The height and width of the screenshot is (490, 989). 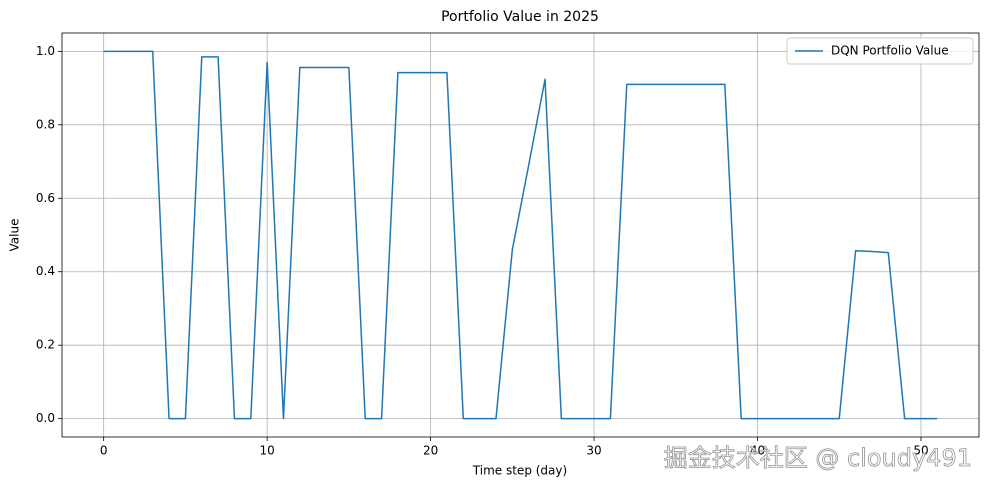 I want to click on x-tick-label: 30, so click(x=593, y=451).